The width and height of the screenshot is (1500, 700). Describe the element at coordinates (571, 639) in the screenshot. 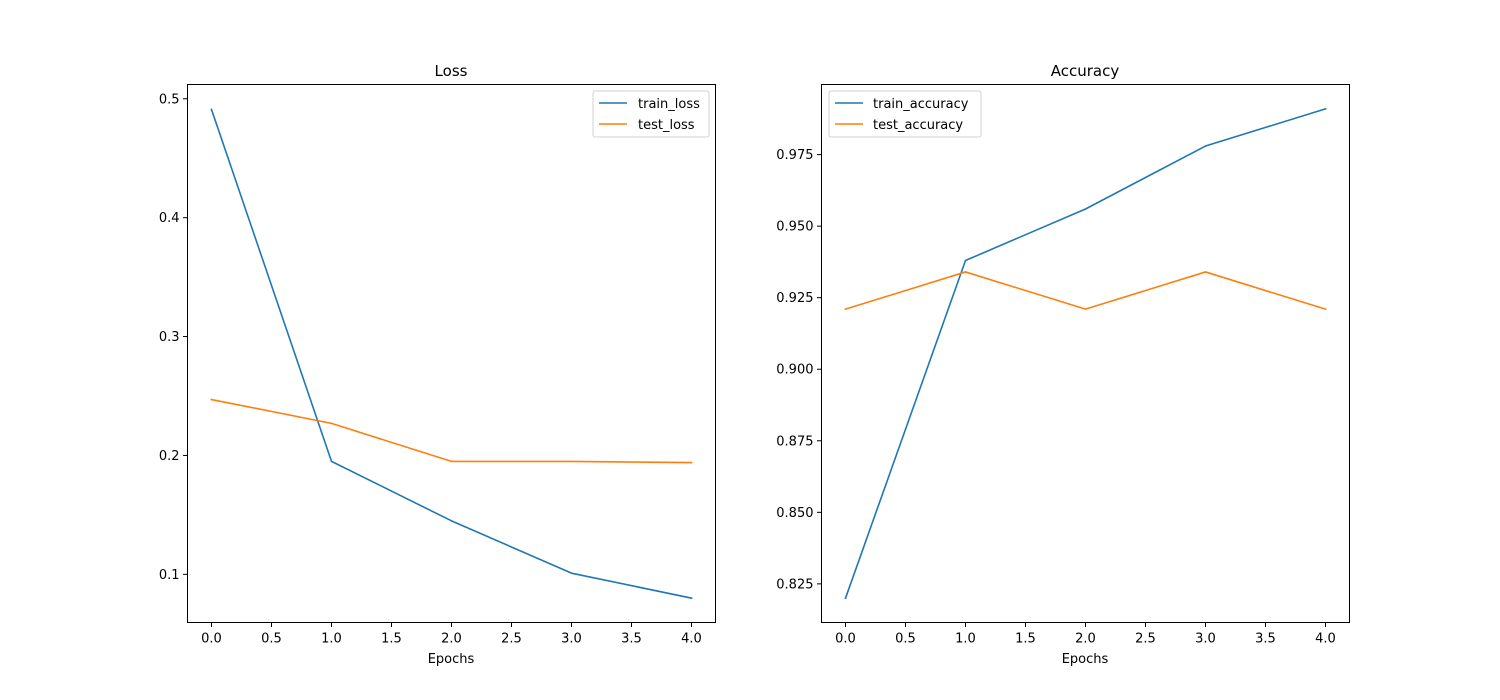

I see `loss-x-tick-label: 3.0` at that location.